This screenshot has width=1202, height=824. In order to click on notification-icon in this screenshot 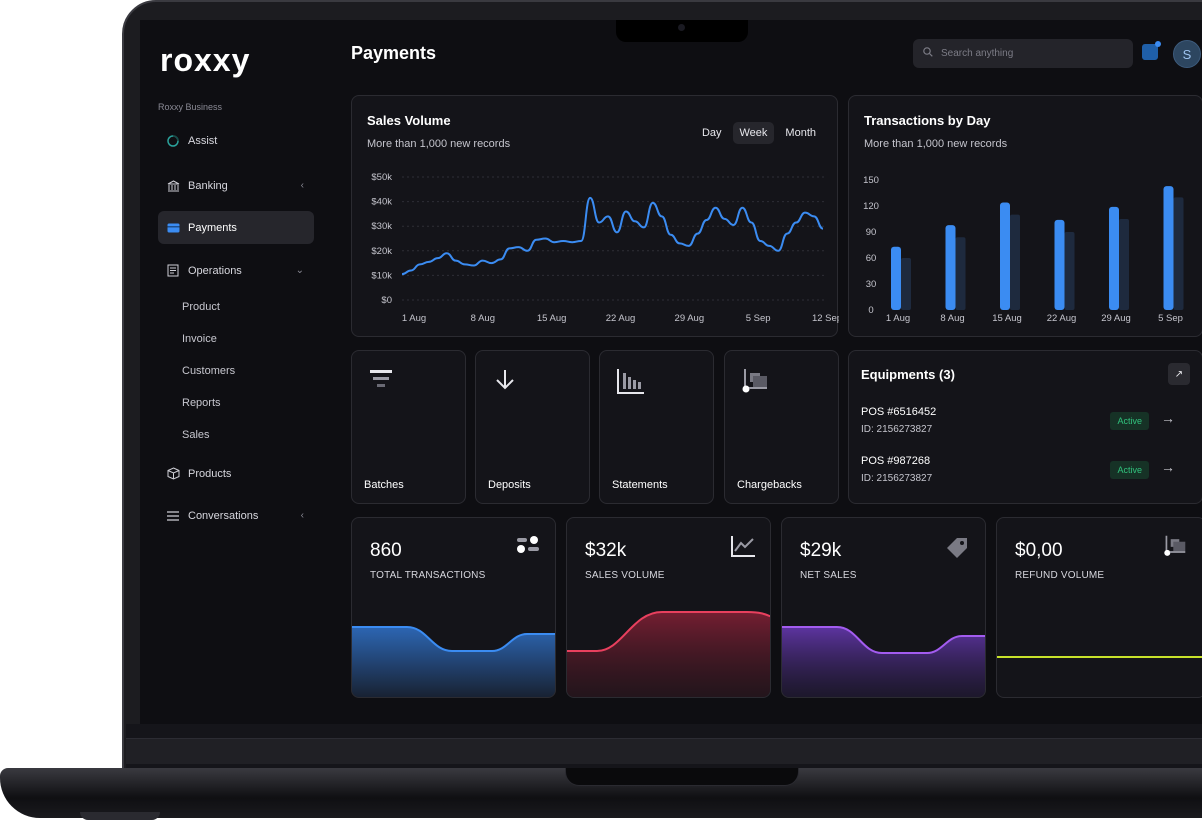, I will do `click(1151, 50)`.